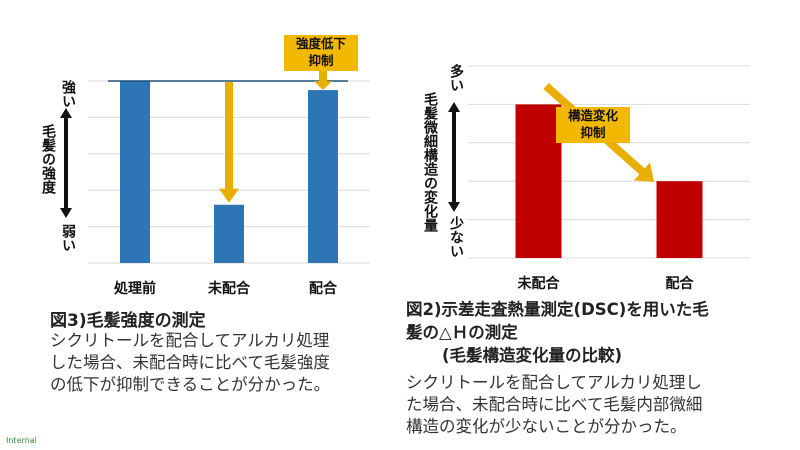 The height and width of the screenshot is (450, 800). Describe the element at coordinates (134, 288) in the screenshot. I see `strength-category-label: 処理前` at that location.